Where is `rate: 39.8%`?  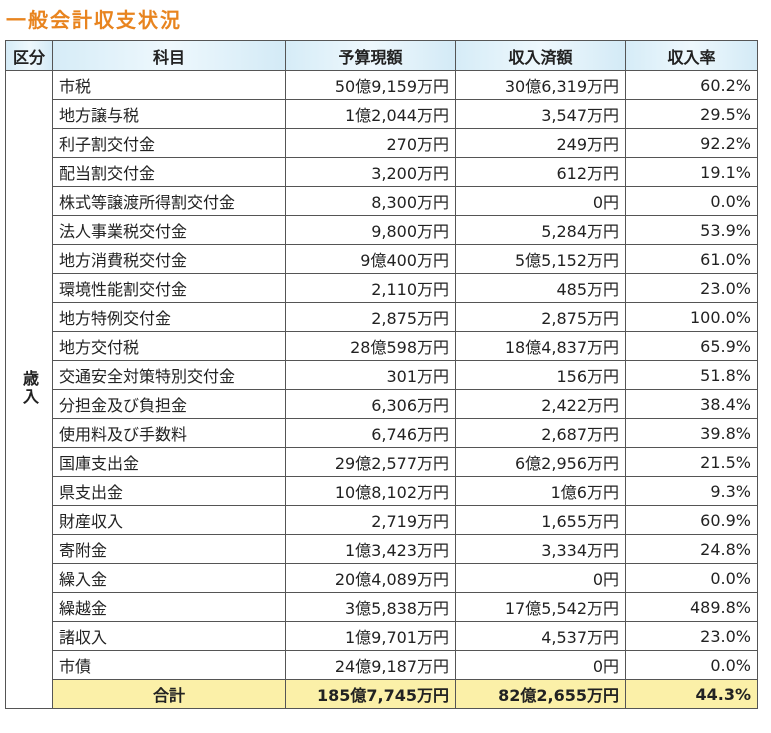
rate: 39.8% is located at coordinates (691, 433).